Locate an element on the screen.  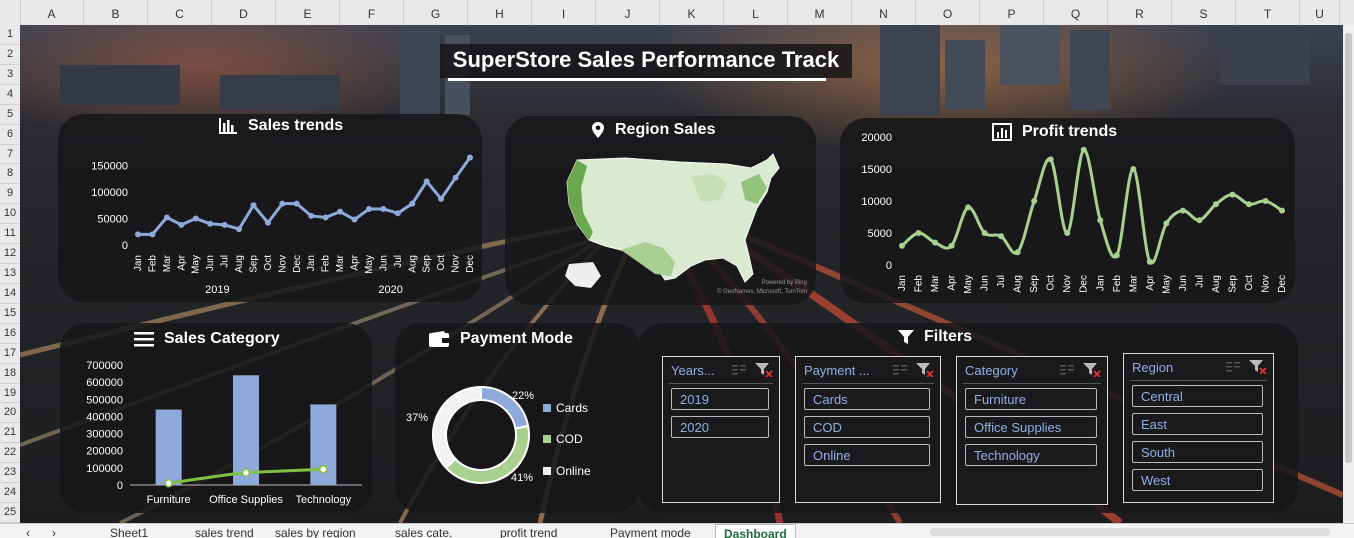
slicer-item: West is located at coordinates (1197, 480).